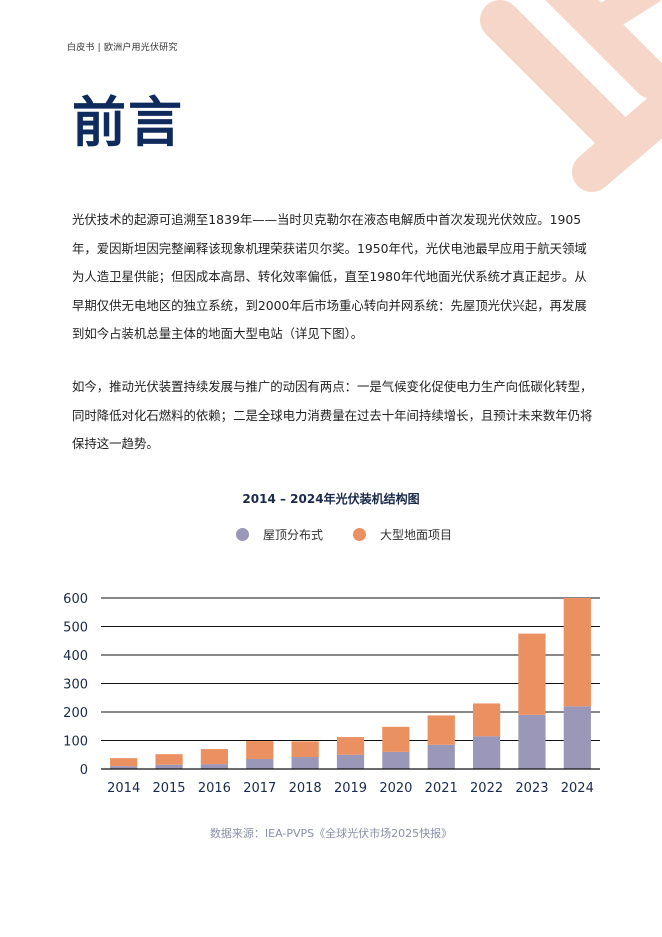  I want to click on y-tick-label: 0, so click(84, 770).